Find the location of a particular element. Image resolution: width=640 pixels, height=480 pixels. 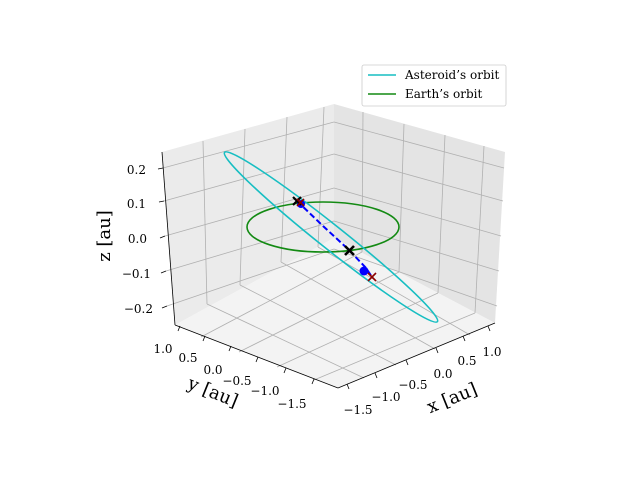

x-tick-label: −0.5 is located at coordinates (412, 385).